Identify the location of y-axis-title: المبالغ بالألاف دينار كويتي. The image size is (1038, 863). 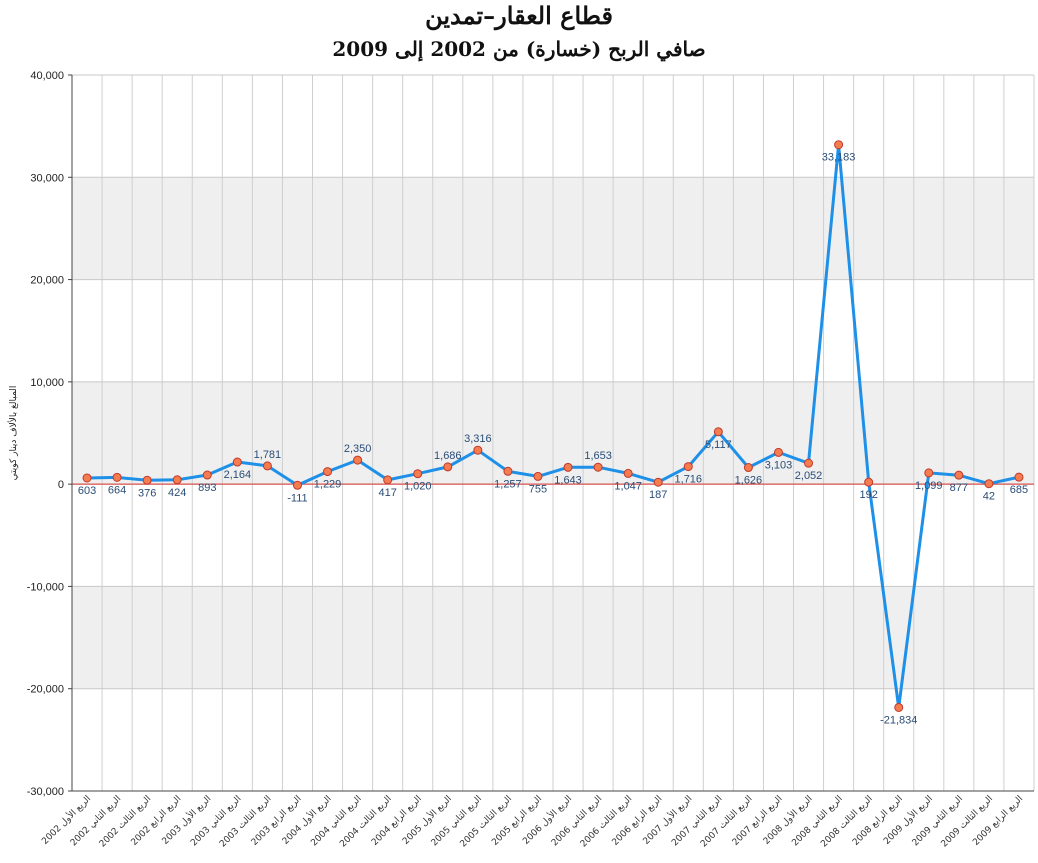
(13, 433).